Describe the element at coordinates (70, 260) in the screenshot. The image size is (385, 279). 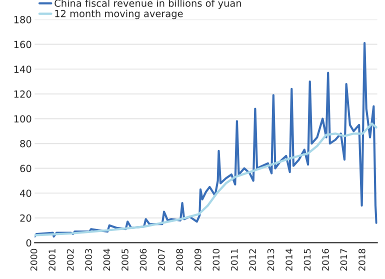
I see `x-tick-label: 2002` at that location.